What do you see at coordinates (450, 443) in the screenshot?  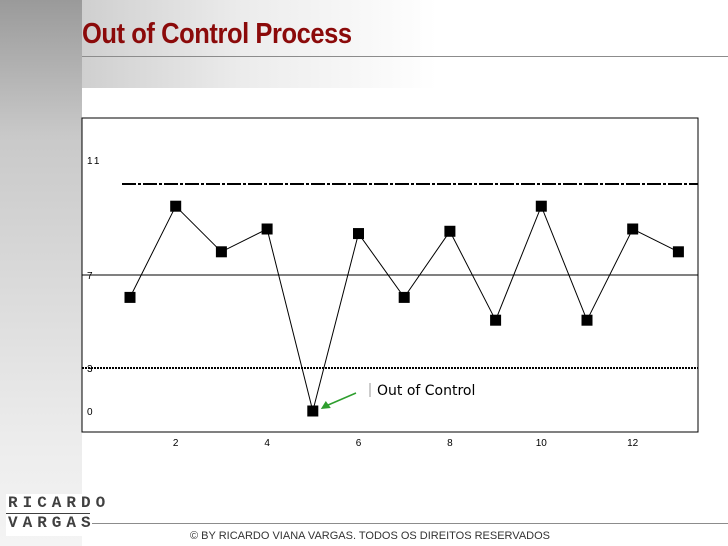 I see `x-tick-label: 8` at bounding box center [450, 443].